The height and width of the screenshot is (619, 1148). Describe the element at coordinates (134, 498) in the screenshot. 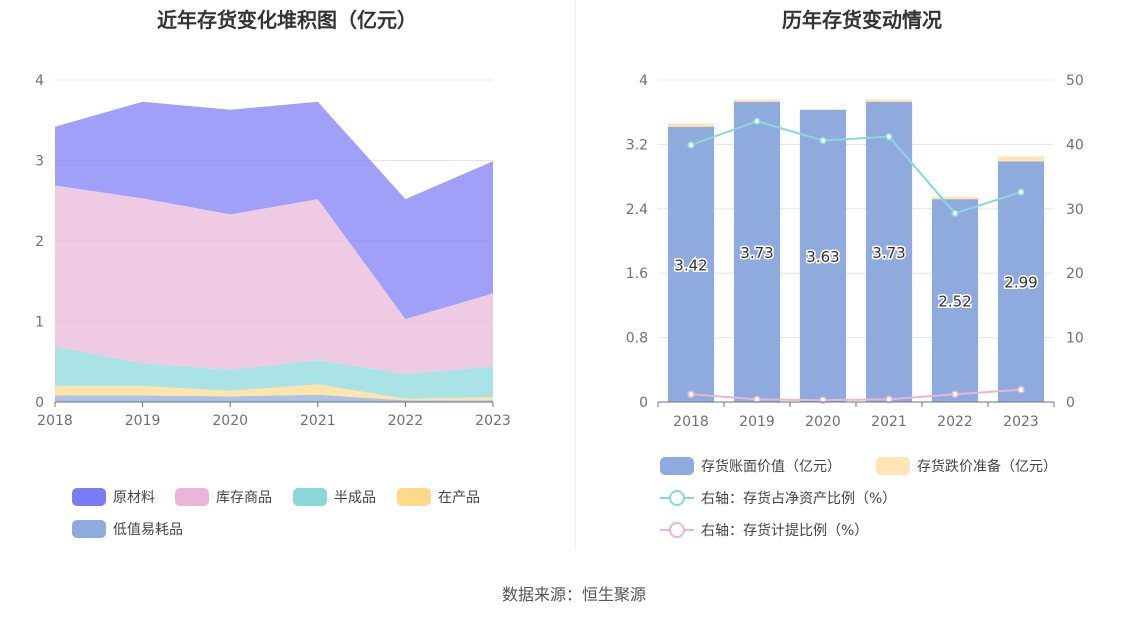

I see `legend-label: 原材料` at that location.